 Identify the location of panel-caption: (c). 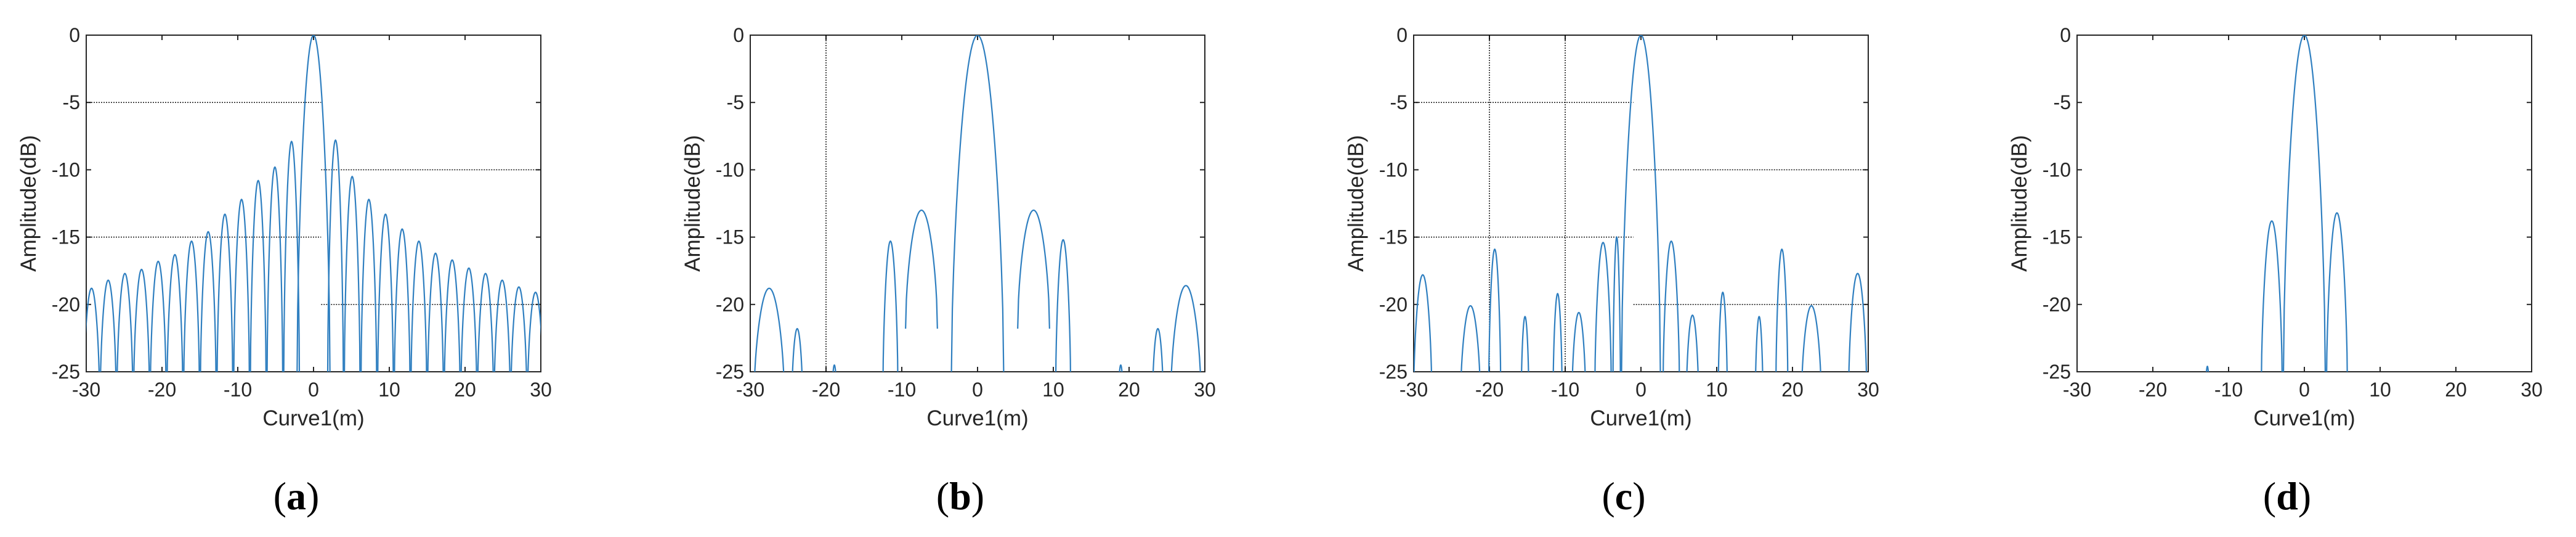
(1623, 496).